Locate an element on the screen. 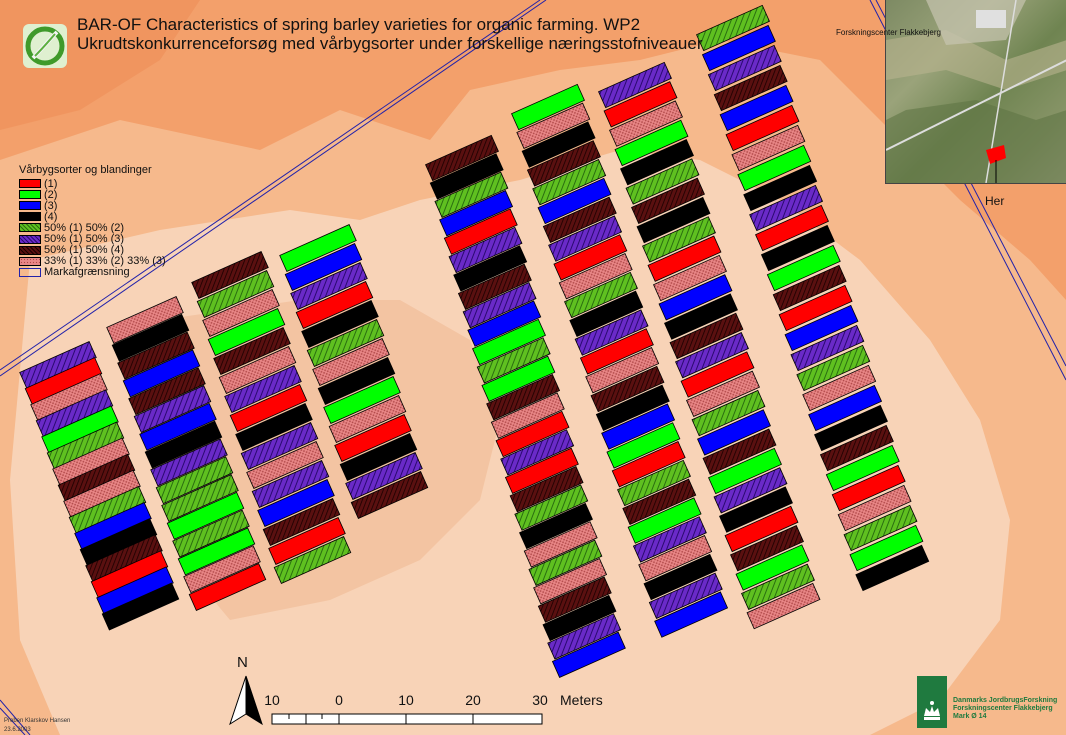 The image size is (1066, 735). north-label: N is located at coordinates (242, 662).